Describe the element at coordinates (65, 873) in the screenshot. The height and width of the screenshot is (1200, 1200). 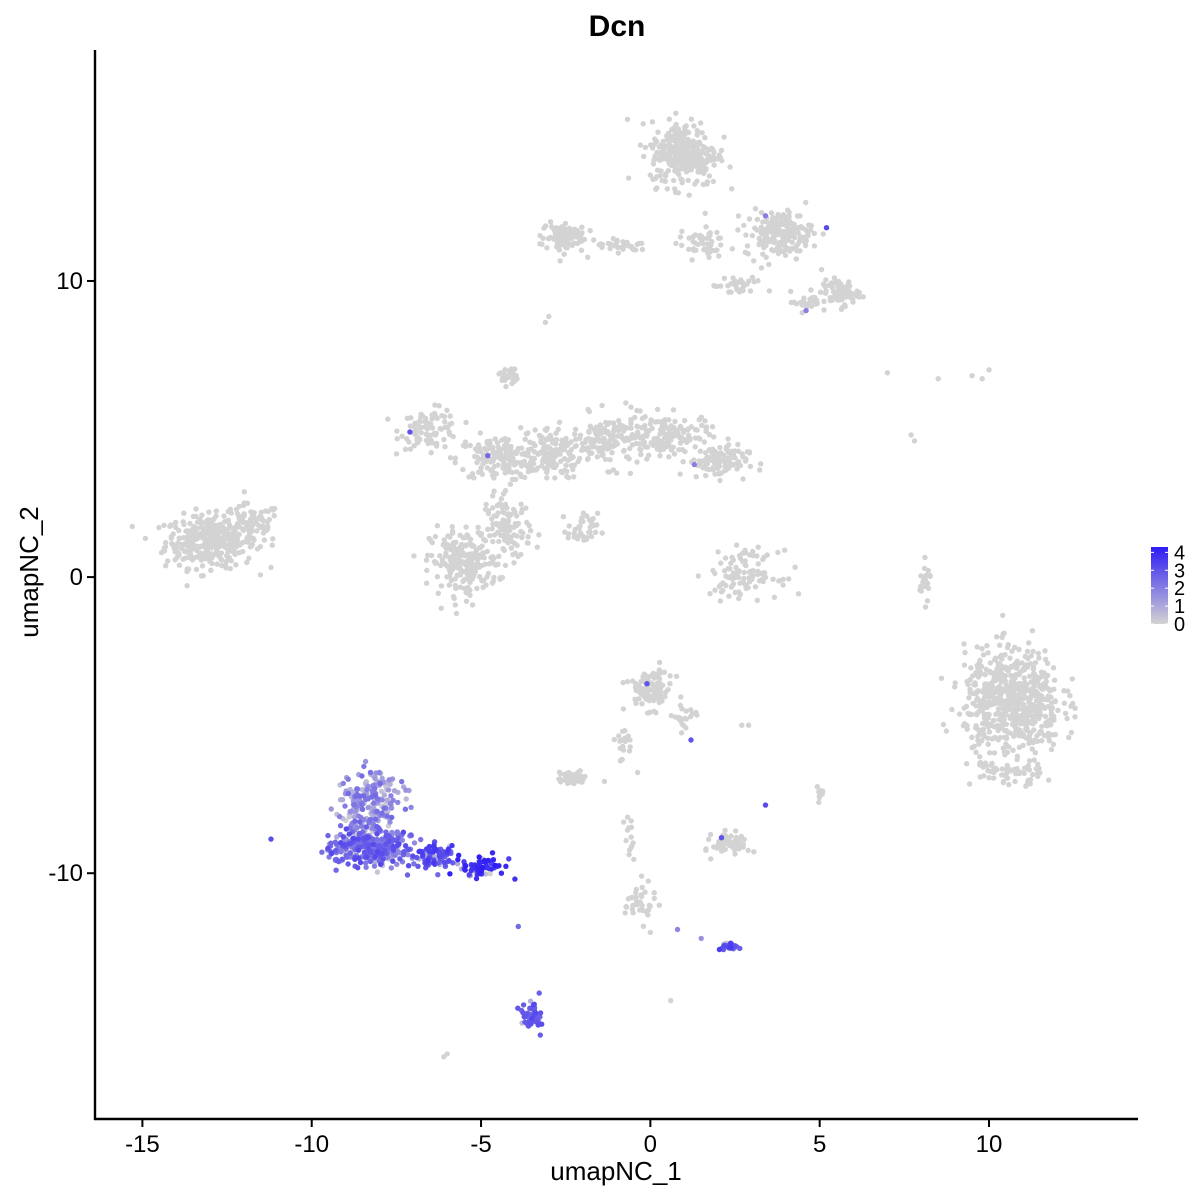
I see `y-tick-label: -10` at that location.